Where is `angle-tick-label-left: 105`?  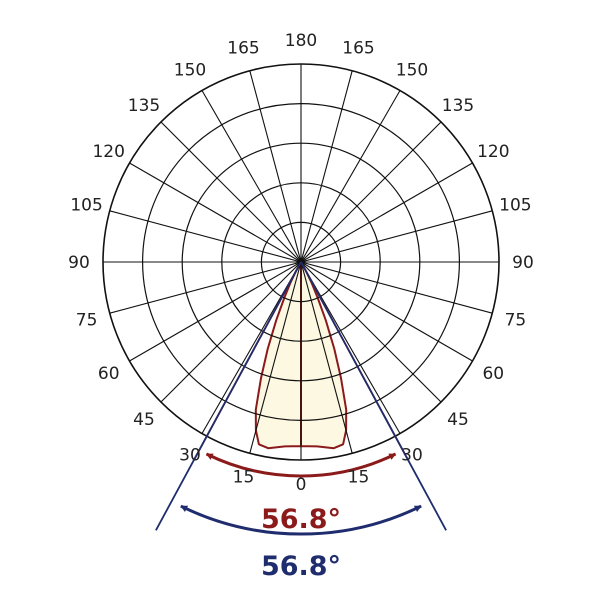 angle-tick-label-left: 105 is located at coordinates (86, 206).